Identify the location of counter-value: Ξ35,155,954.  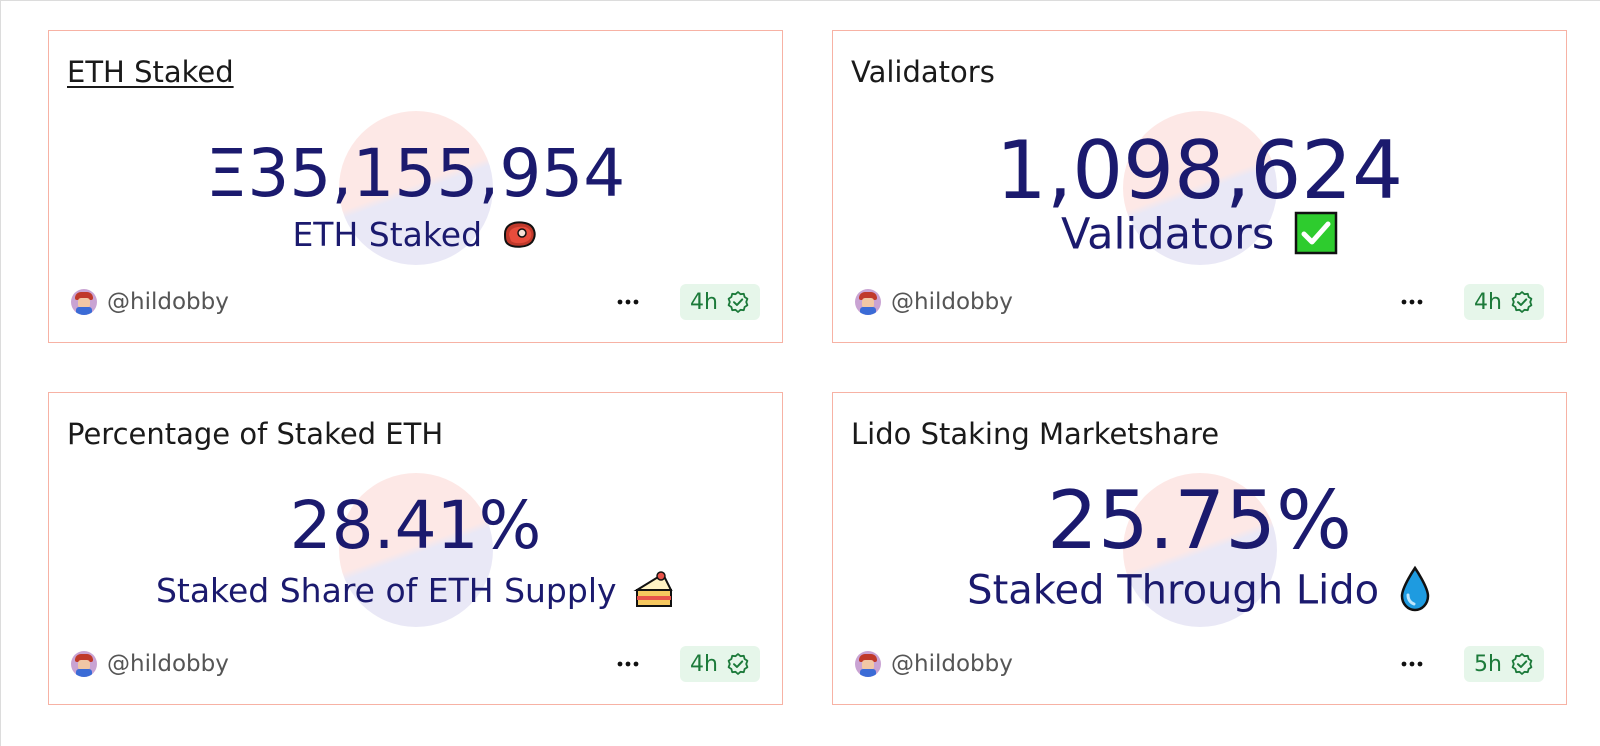
(415, 173).